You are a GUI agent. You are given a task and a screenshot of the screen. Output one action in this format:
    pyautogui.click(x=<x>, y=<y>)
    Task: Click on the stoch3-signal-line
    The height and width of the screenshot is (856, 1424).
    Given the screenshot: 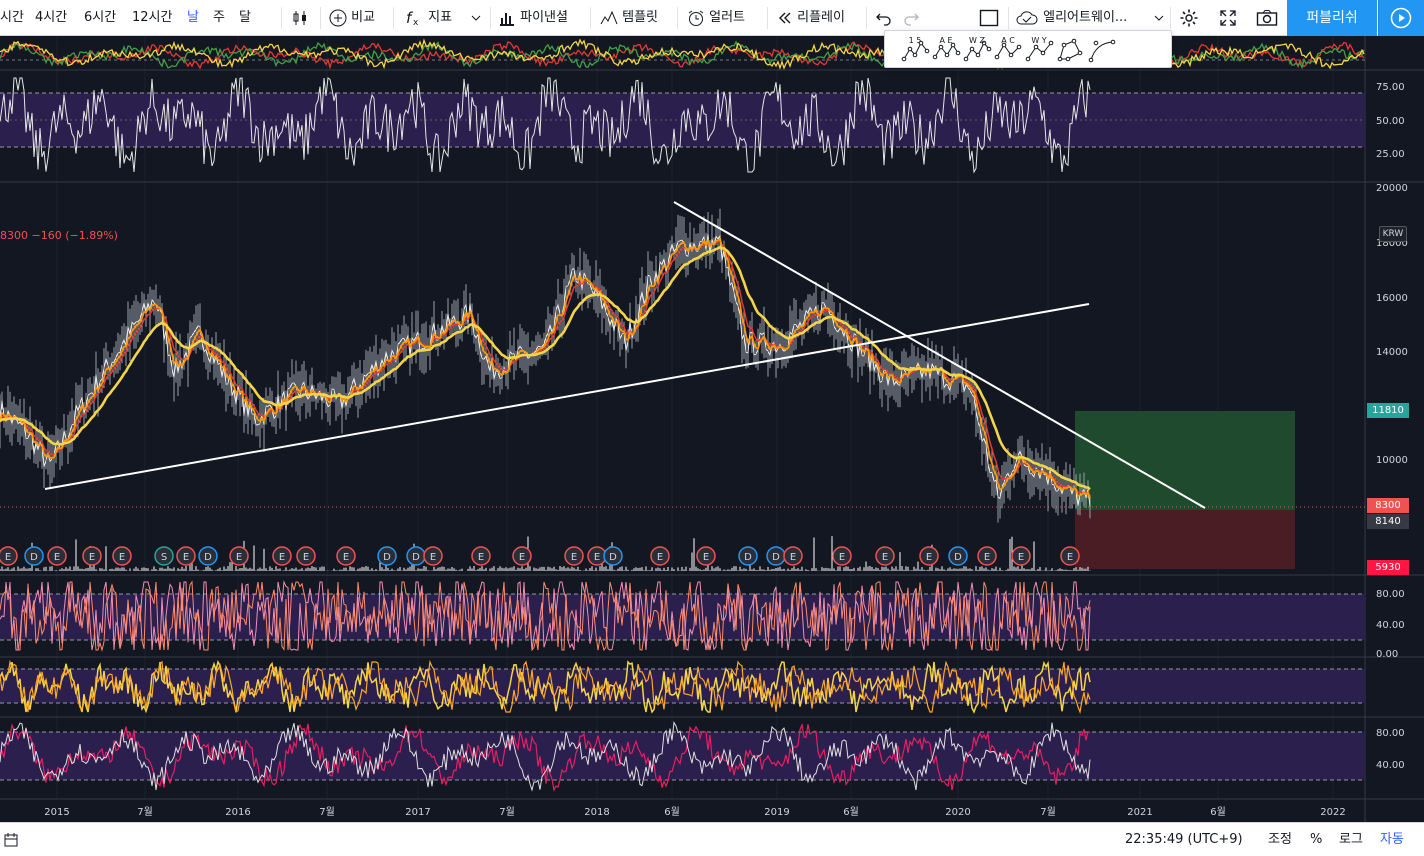 What is the action you would take?
    pyautogui.click(x=545, y=757)
    